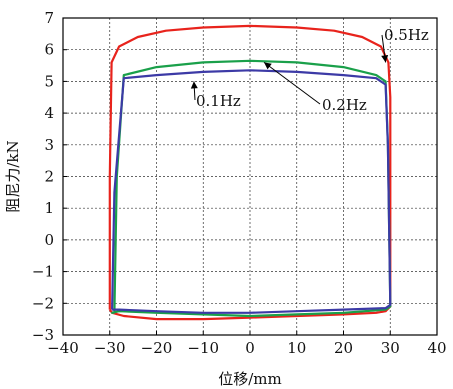 The height and width of the screenshot is (389, 453). What do you see at coordinates (390, 348) in the screenshot?
I see `x-tick-label: 30` at bounding box center [390, 348].